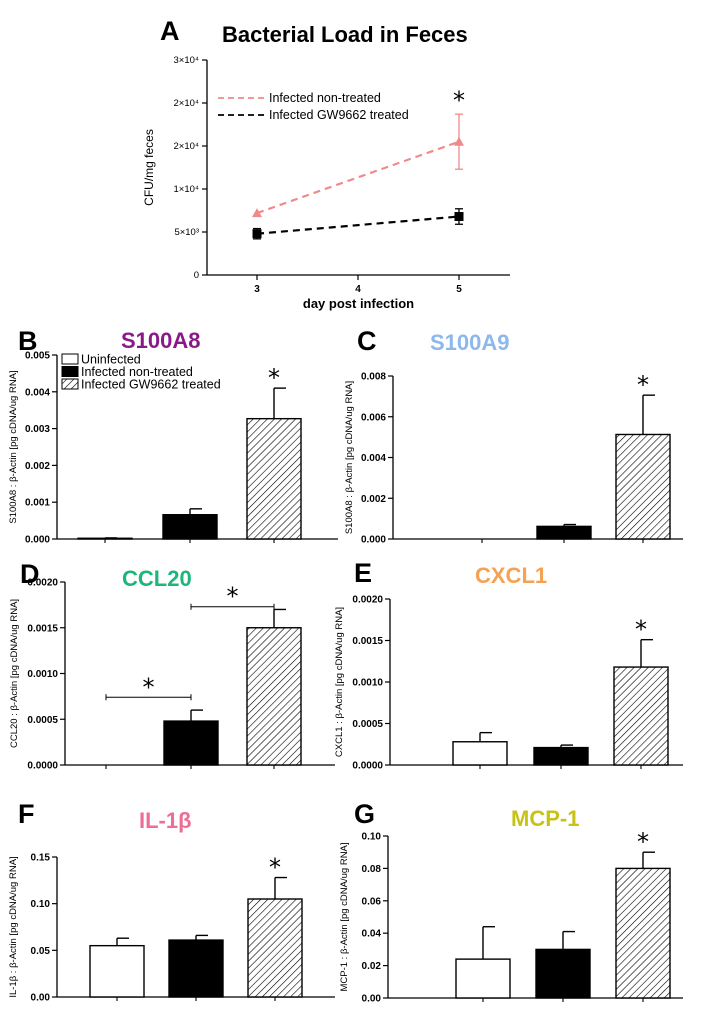  What do you see at coordinates (372, 999) in the screenshot?
I see `panel-g-ytick-label: 0.00` at bounding box center [372, 999].